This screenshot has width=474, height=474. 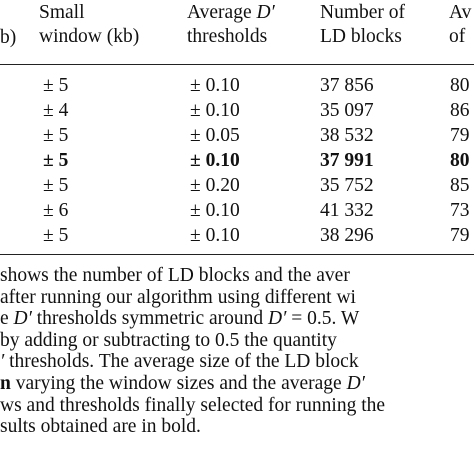 What do you see at coordinates (237, 255) in the screenshot?
I see `table-bottom-rule` at bounding box center [237, 255].